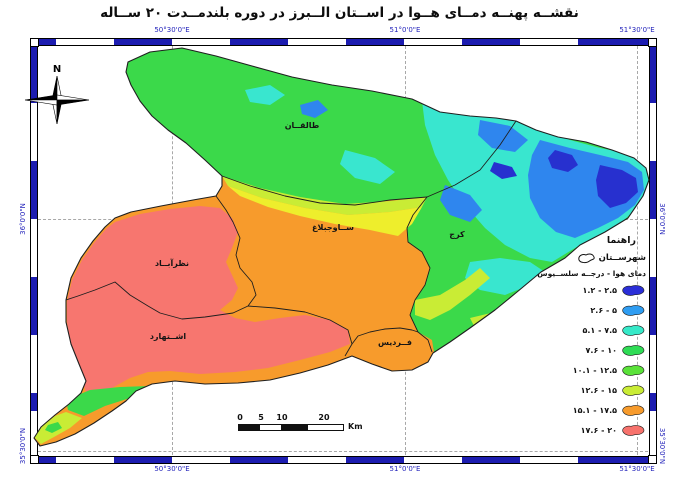 The image size is (679, 480). Describe the element at coordinates (591, 273) in the screenshot. I see `legend-subtitle: دمای هوا - درجــه سلســیوس` at that location.